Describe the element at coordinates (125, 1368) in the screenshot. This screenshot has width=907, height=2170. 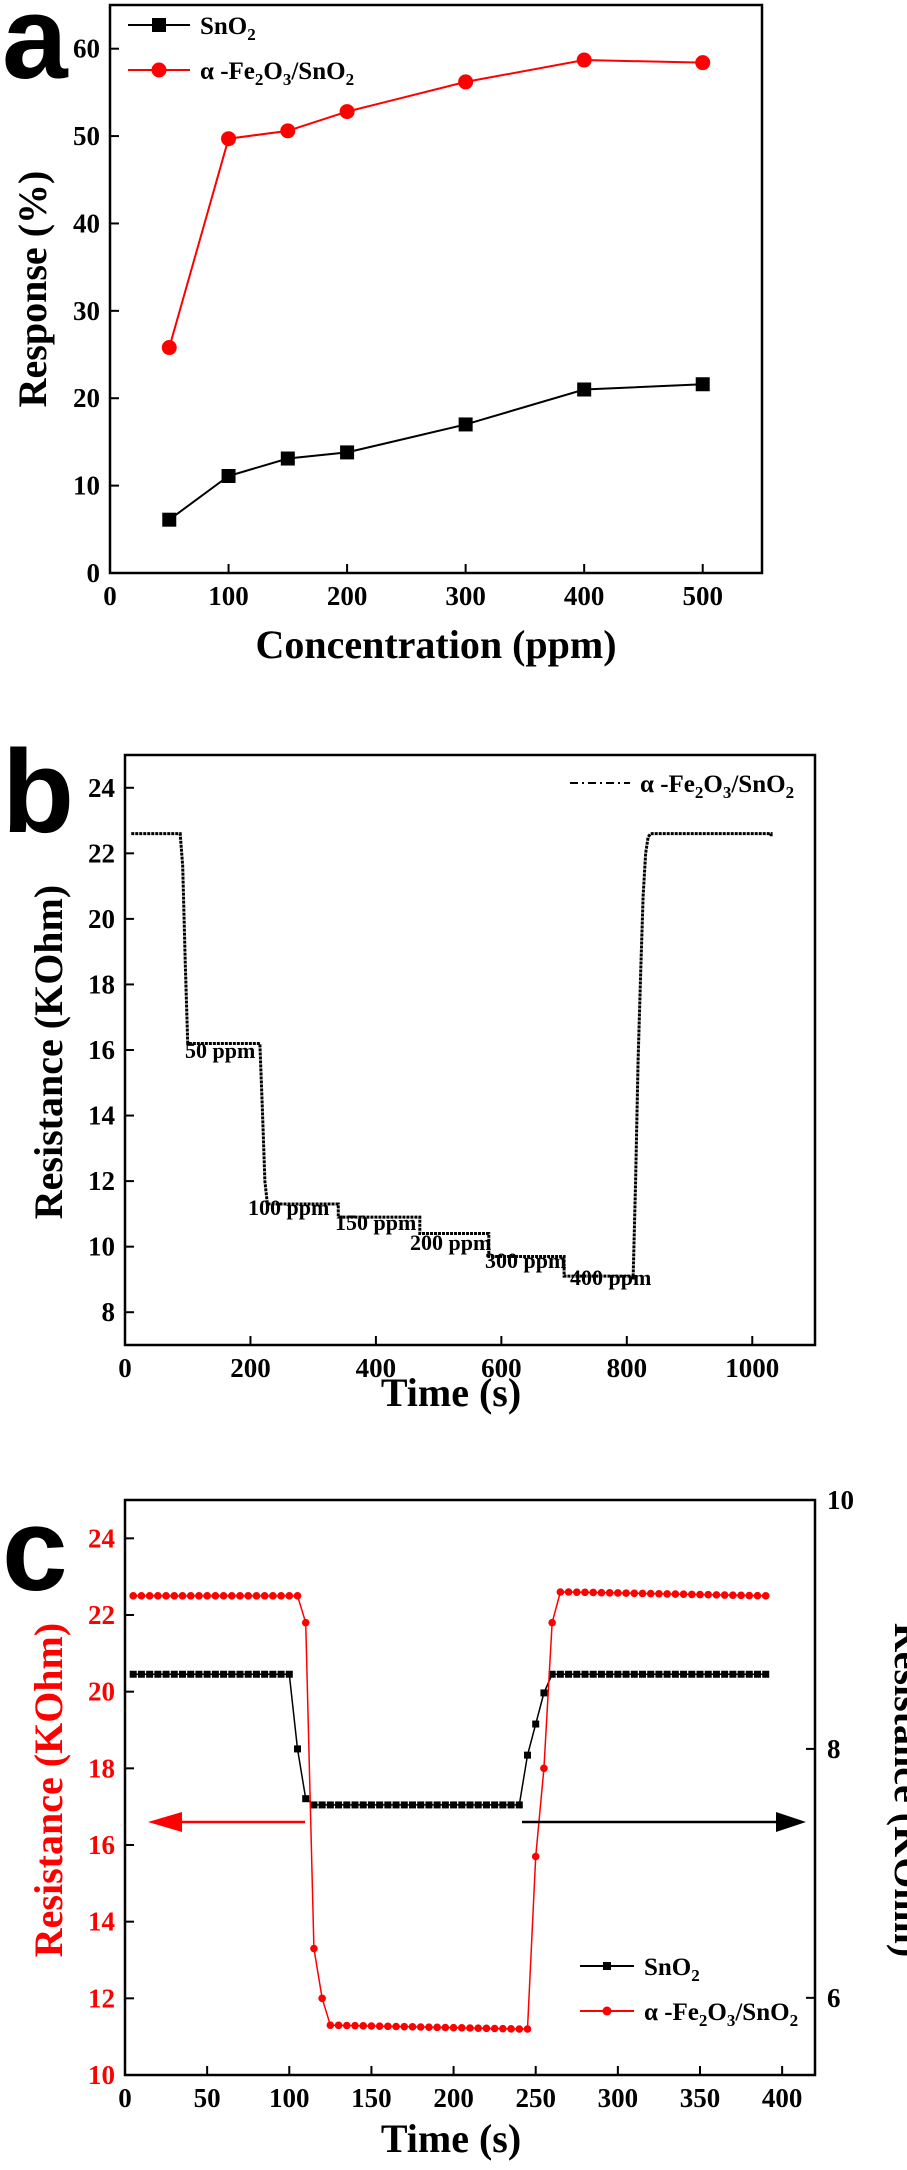
I see `b-xtick-label: 0` at that location.